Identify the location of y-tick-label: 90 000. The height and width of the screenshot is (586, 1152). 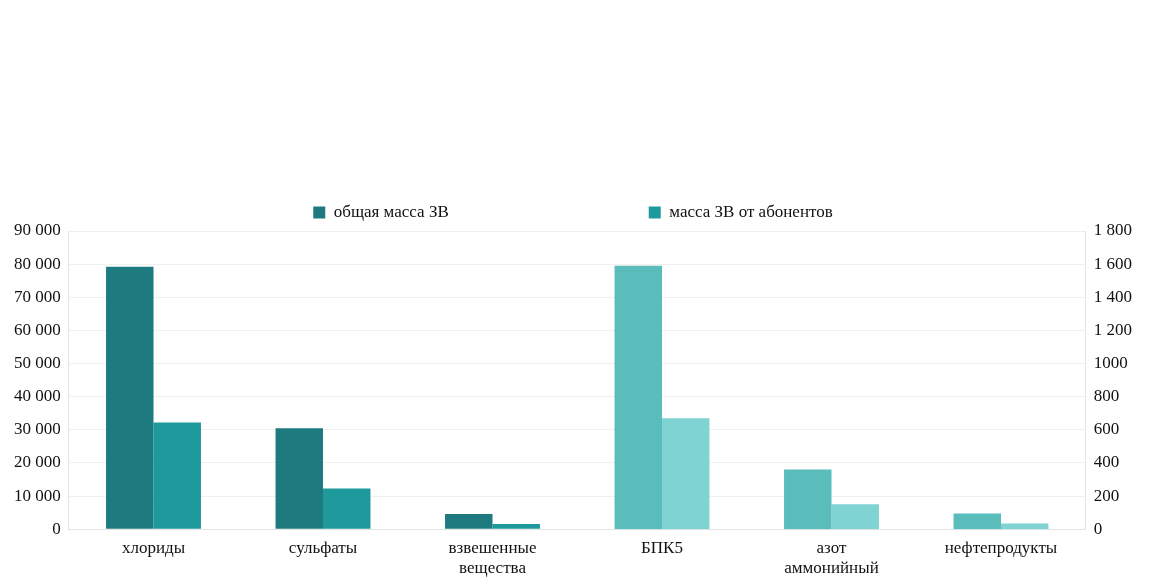
(37, 230).